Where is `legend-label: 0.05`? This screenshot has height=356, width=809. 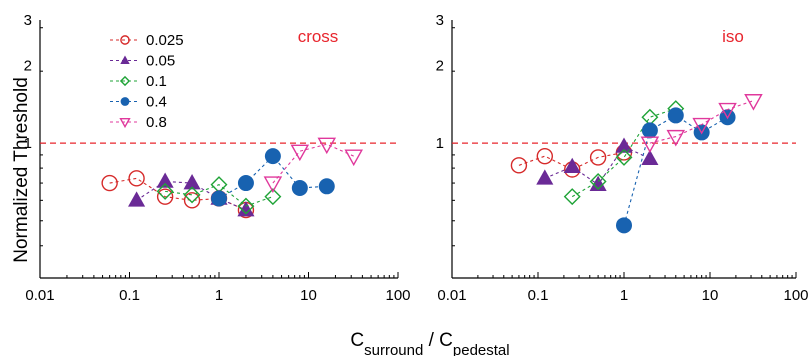 legend-label: 0.05 is located at coordinates (160, 61).